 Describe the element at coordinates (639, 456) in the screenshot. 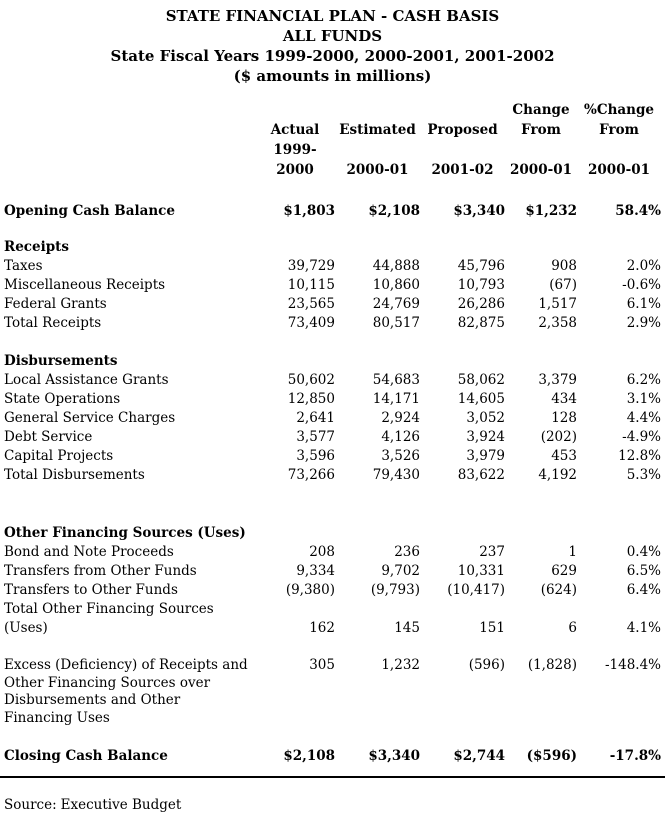

I see `value-pct-change: 12.8%` at that location.